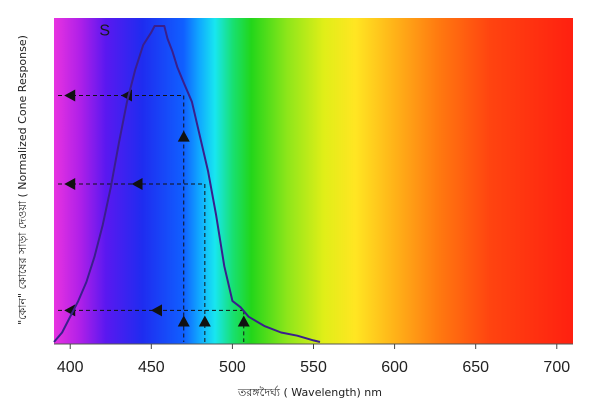 The image size is (600, 408). I want to click on x-tick-label: 400, so click(70, 367).